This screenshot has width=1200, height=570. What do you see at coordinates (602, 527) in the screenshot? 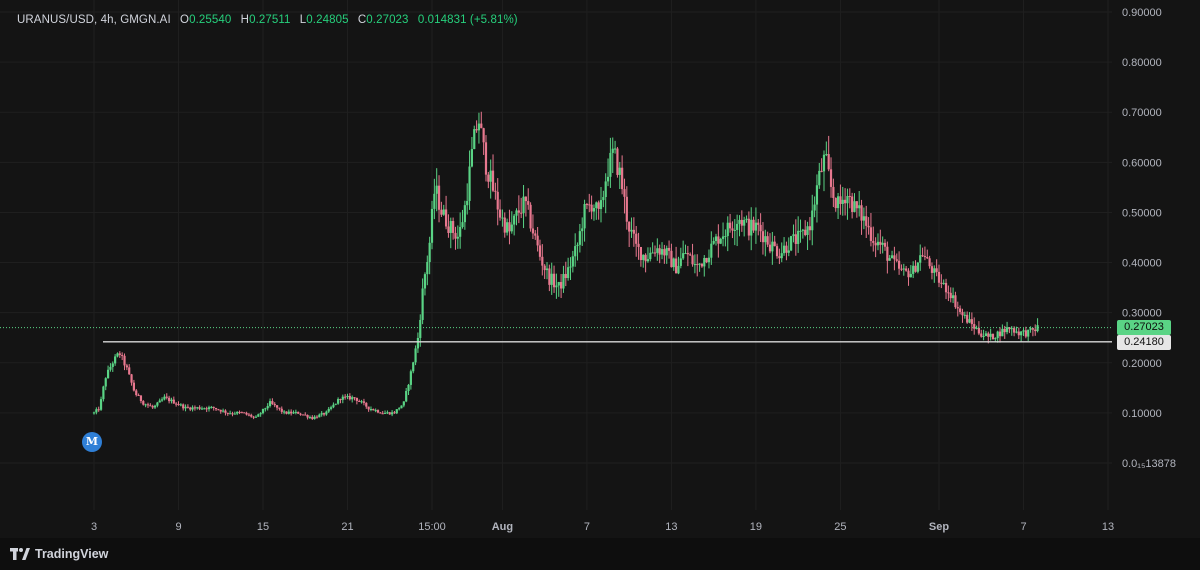
I see `time-axis: 3 9 15 21 15:00 Aug 7 13 19 25 Sep 7 13` at bounding box center [602, 527].